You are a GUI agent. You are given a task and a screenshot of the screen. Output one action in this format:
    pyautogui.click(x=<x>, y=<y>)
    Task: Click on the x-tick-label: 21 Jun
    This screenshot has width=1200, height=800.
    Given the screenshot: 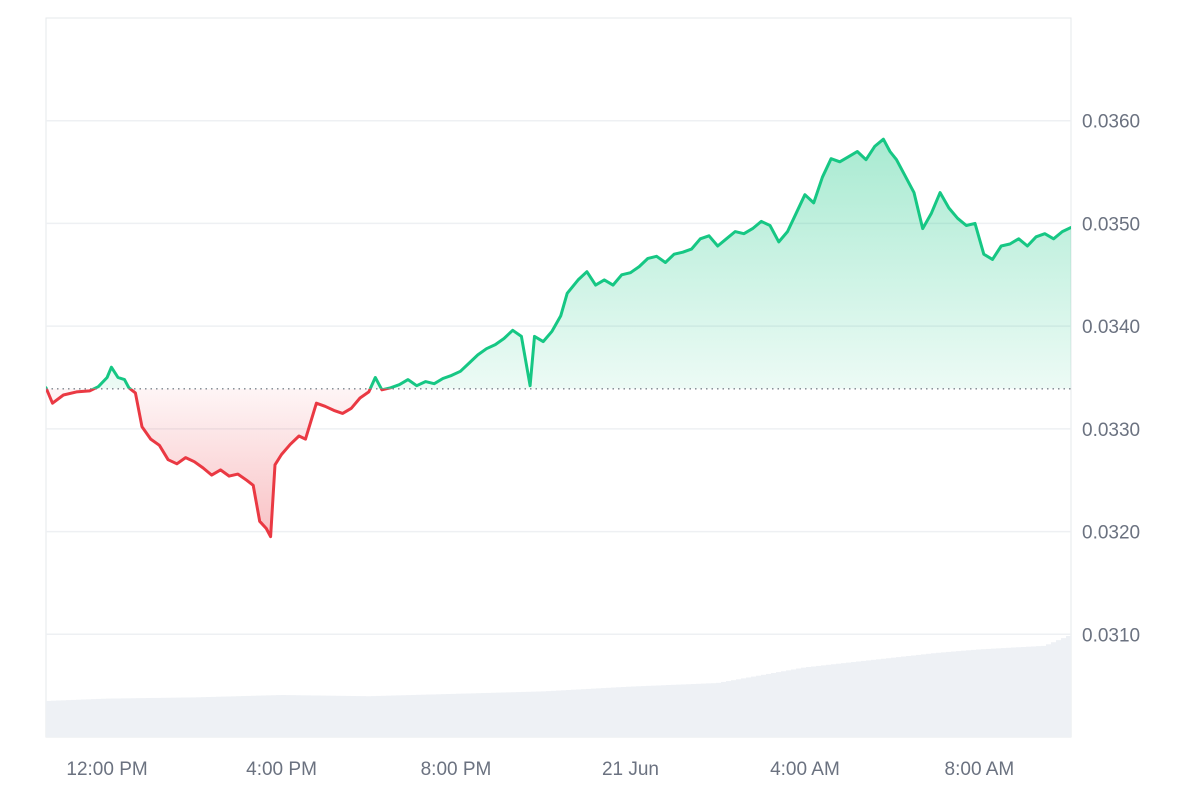 What is the action you would take?
    pyautogui.click(x=630, y=769)
    